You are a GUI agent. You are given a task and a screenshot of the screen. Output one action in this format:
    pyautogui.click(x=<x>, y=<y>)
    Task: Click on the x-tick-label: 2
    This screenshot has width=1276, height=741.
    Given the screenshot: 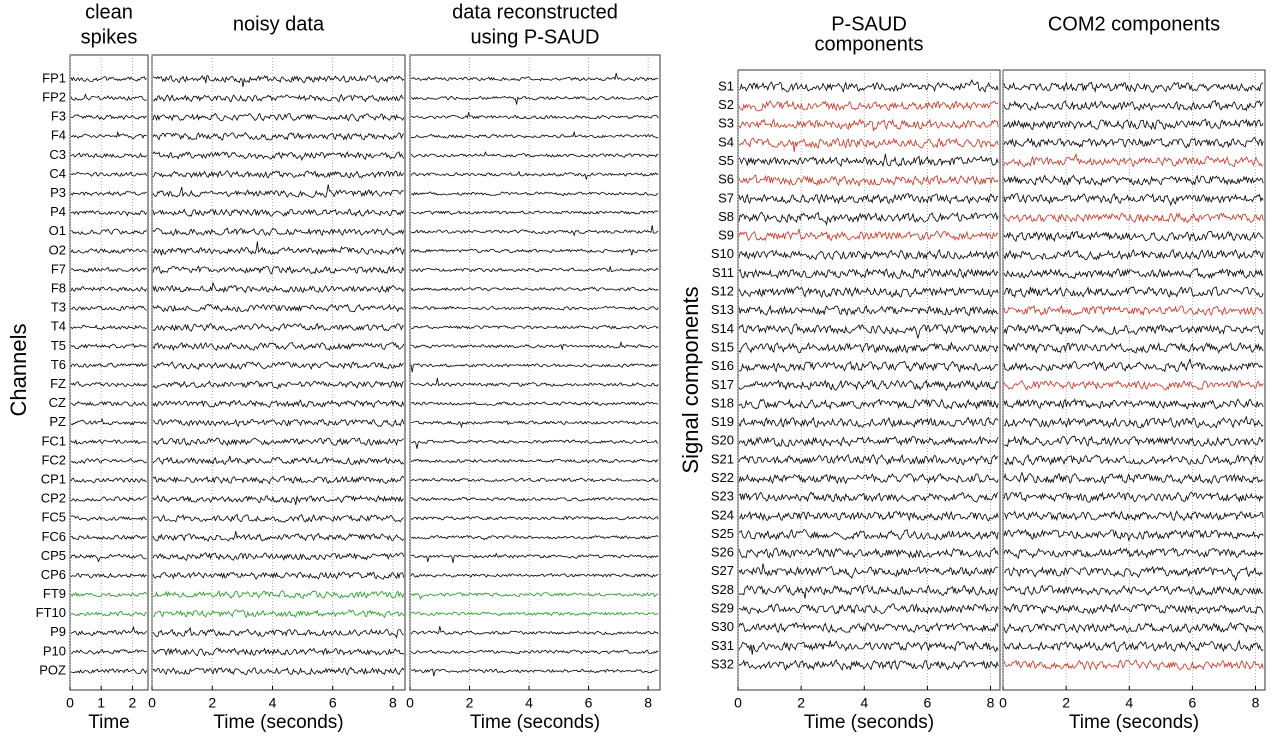 What is the action you would take?
    pyautogui.click(x=212, y=703)
    